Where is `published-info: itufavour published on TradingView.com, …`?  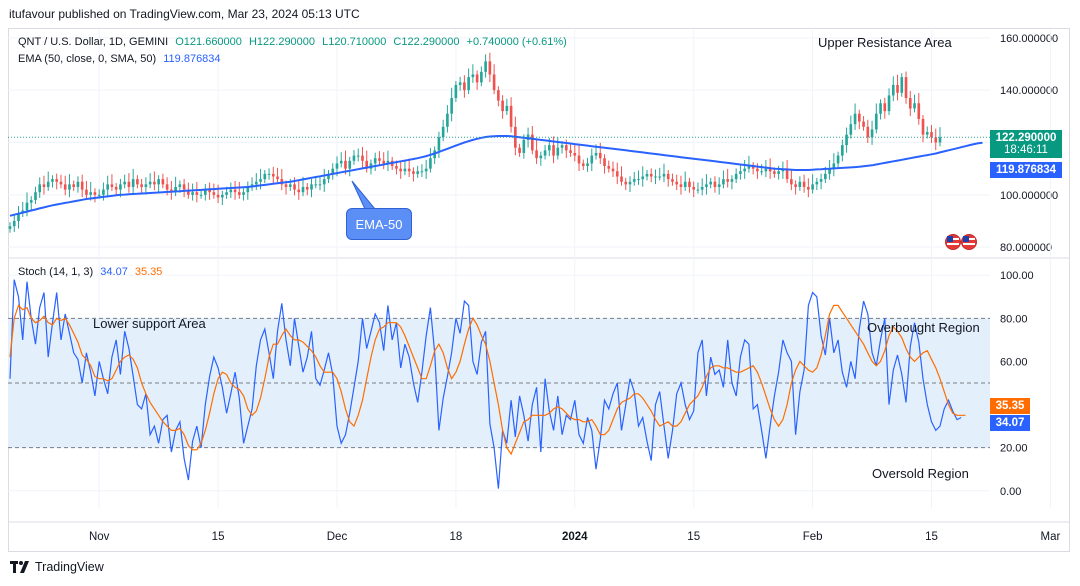 published-info: itufavour published on TradingView.com, … is located at coordinates (184, 14).